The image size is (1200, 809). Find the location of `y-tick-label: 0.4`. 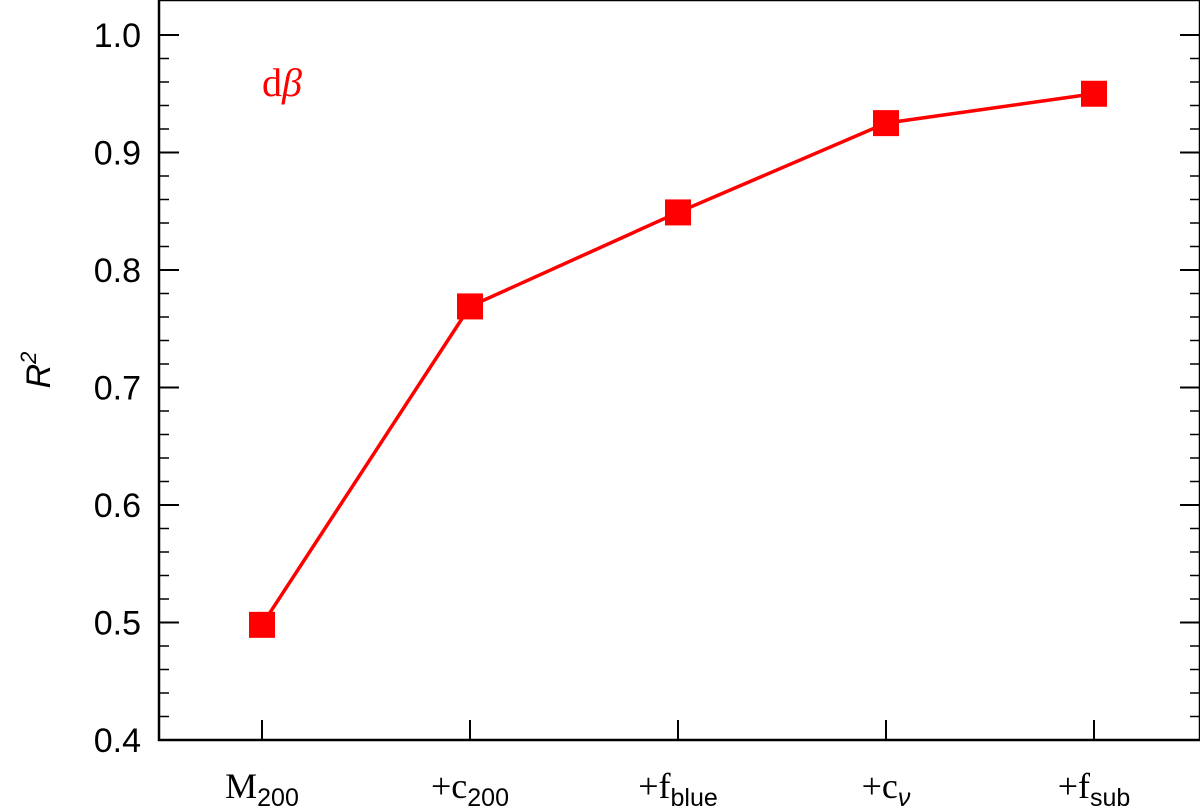

y-tick-label: 0.4 is located at coordinates (117, 741).